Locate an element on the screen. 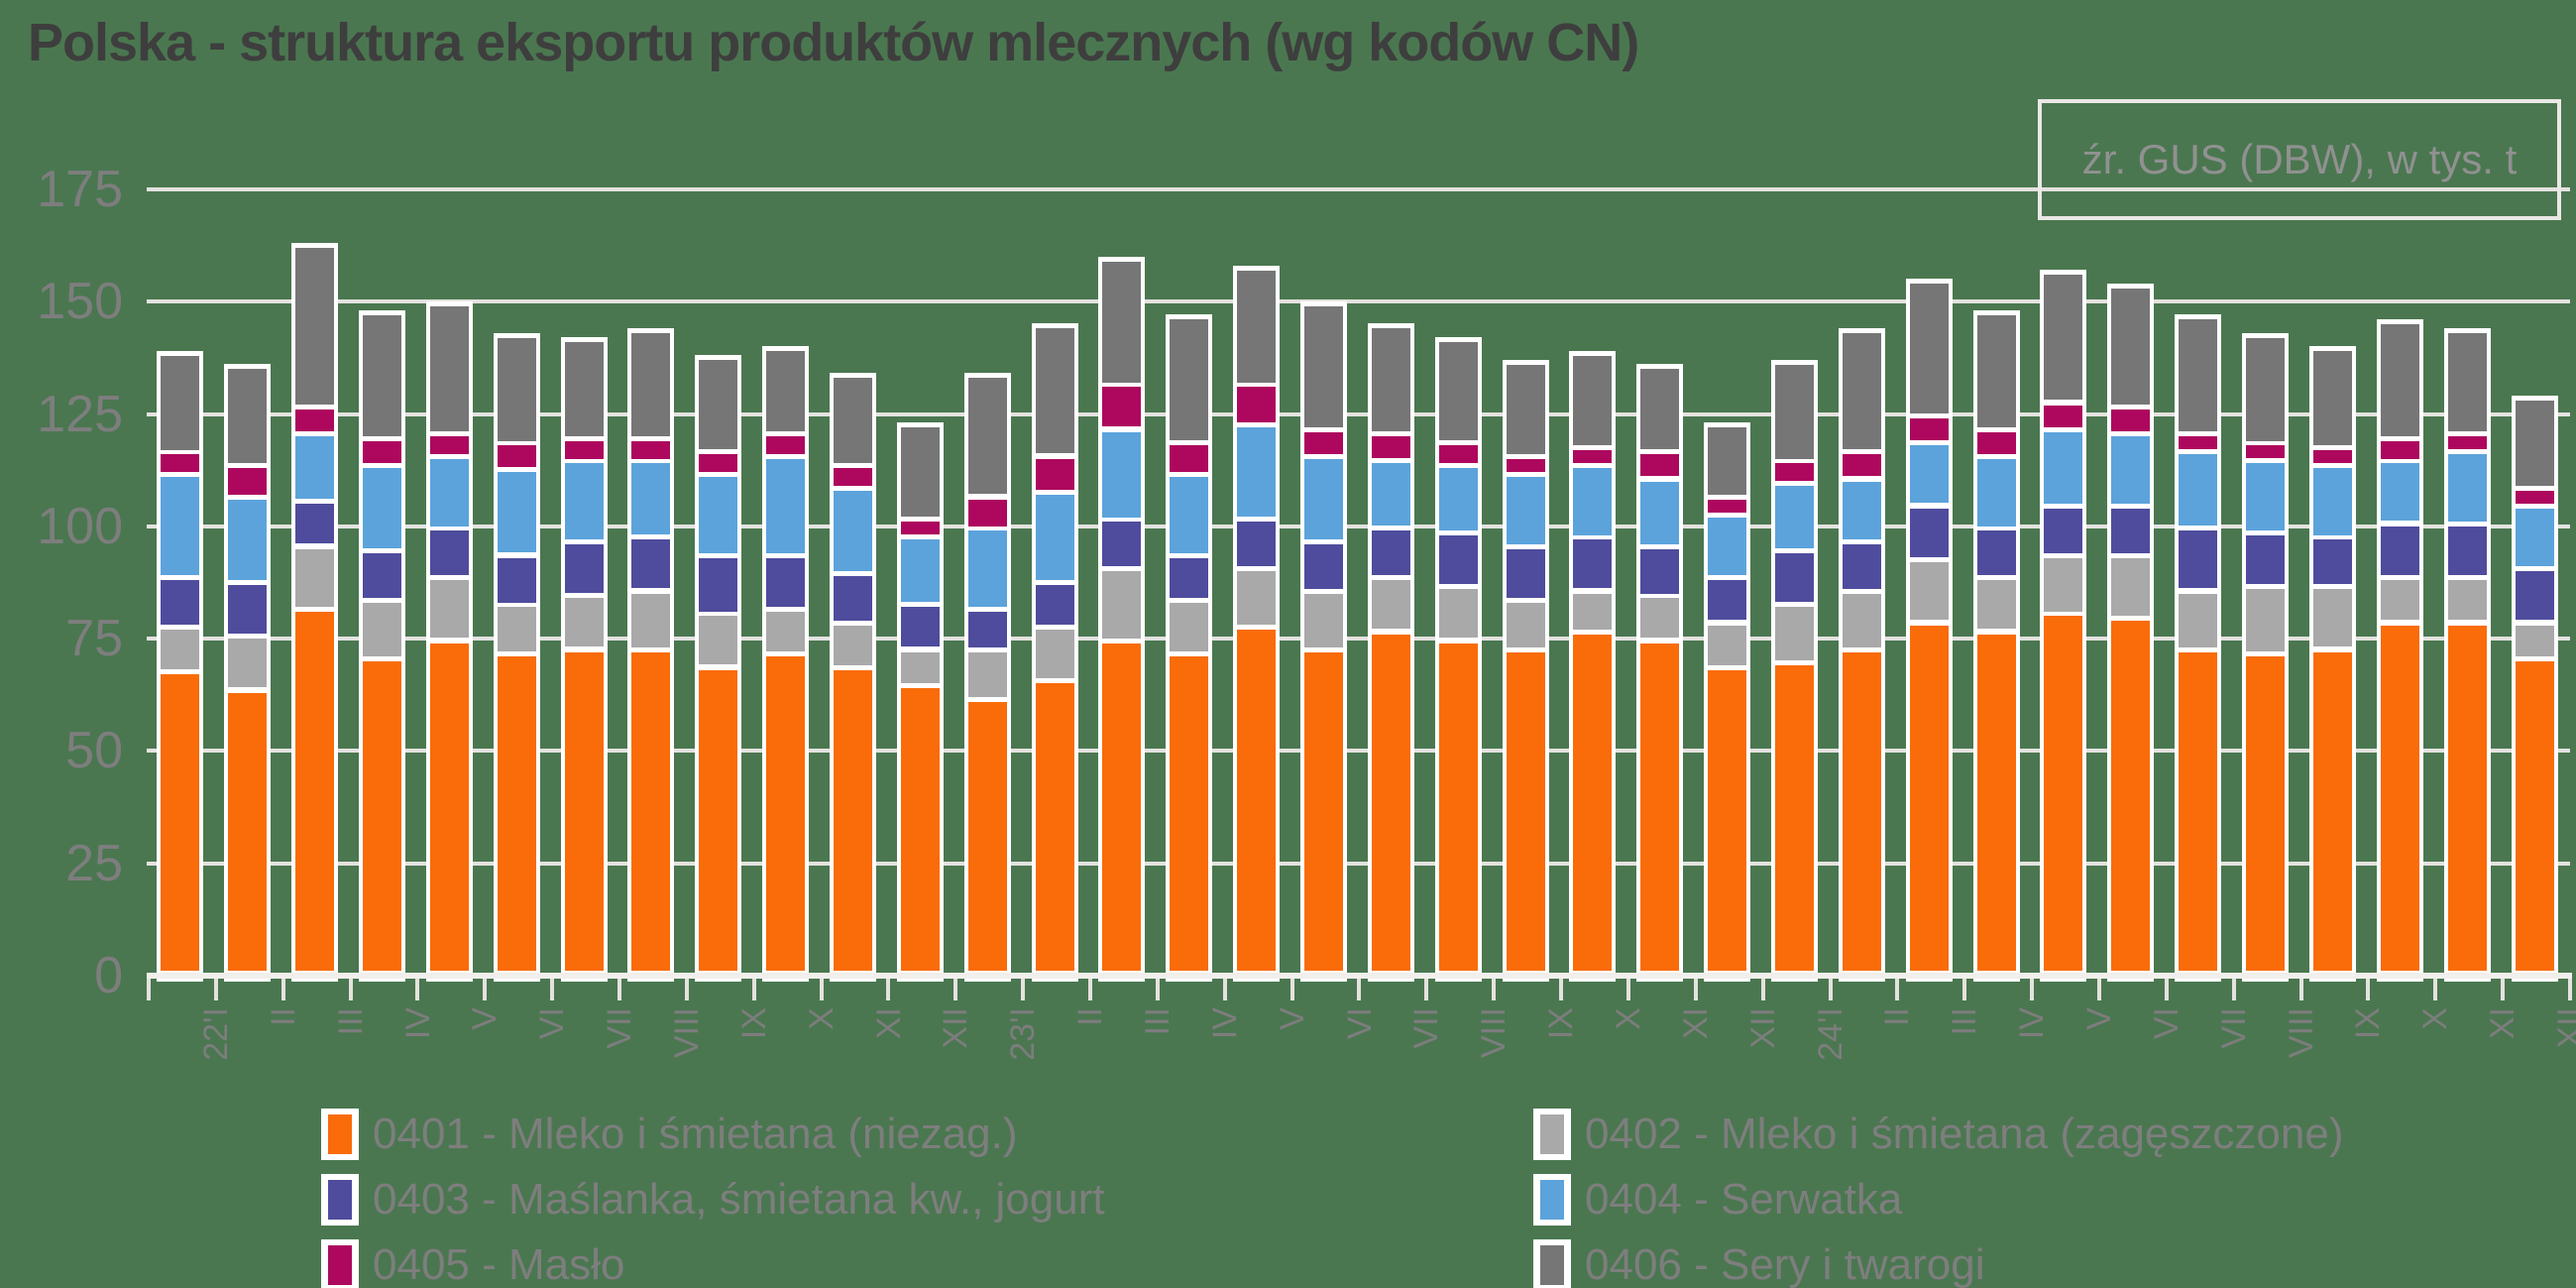 This screenshot has width=2576, height=1288. x-axis-label-VIII: VIII is located at coordinates (1493, 1033).